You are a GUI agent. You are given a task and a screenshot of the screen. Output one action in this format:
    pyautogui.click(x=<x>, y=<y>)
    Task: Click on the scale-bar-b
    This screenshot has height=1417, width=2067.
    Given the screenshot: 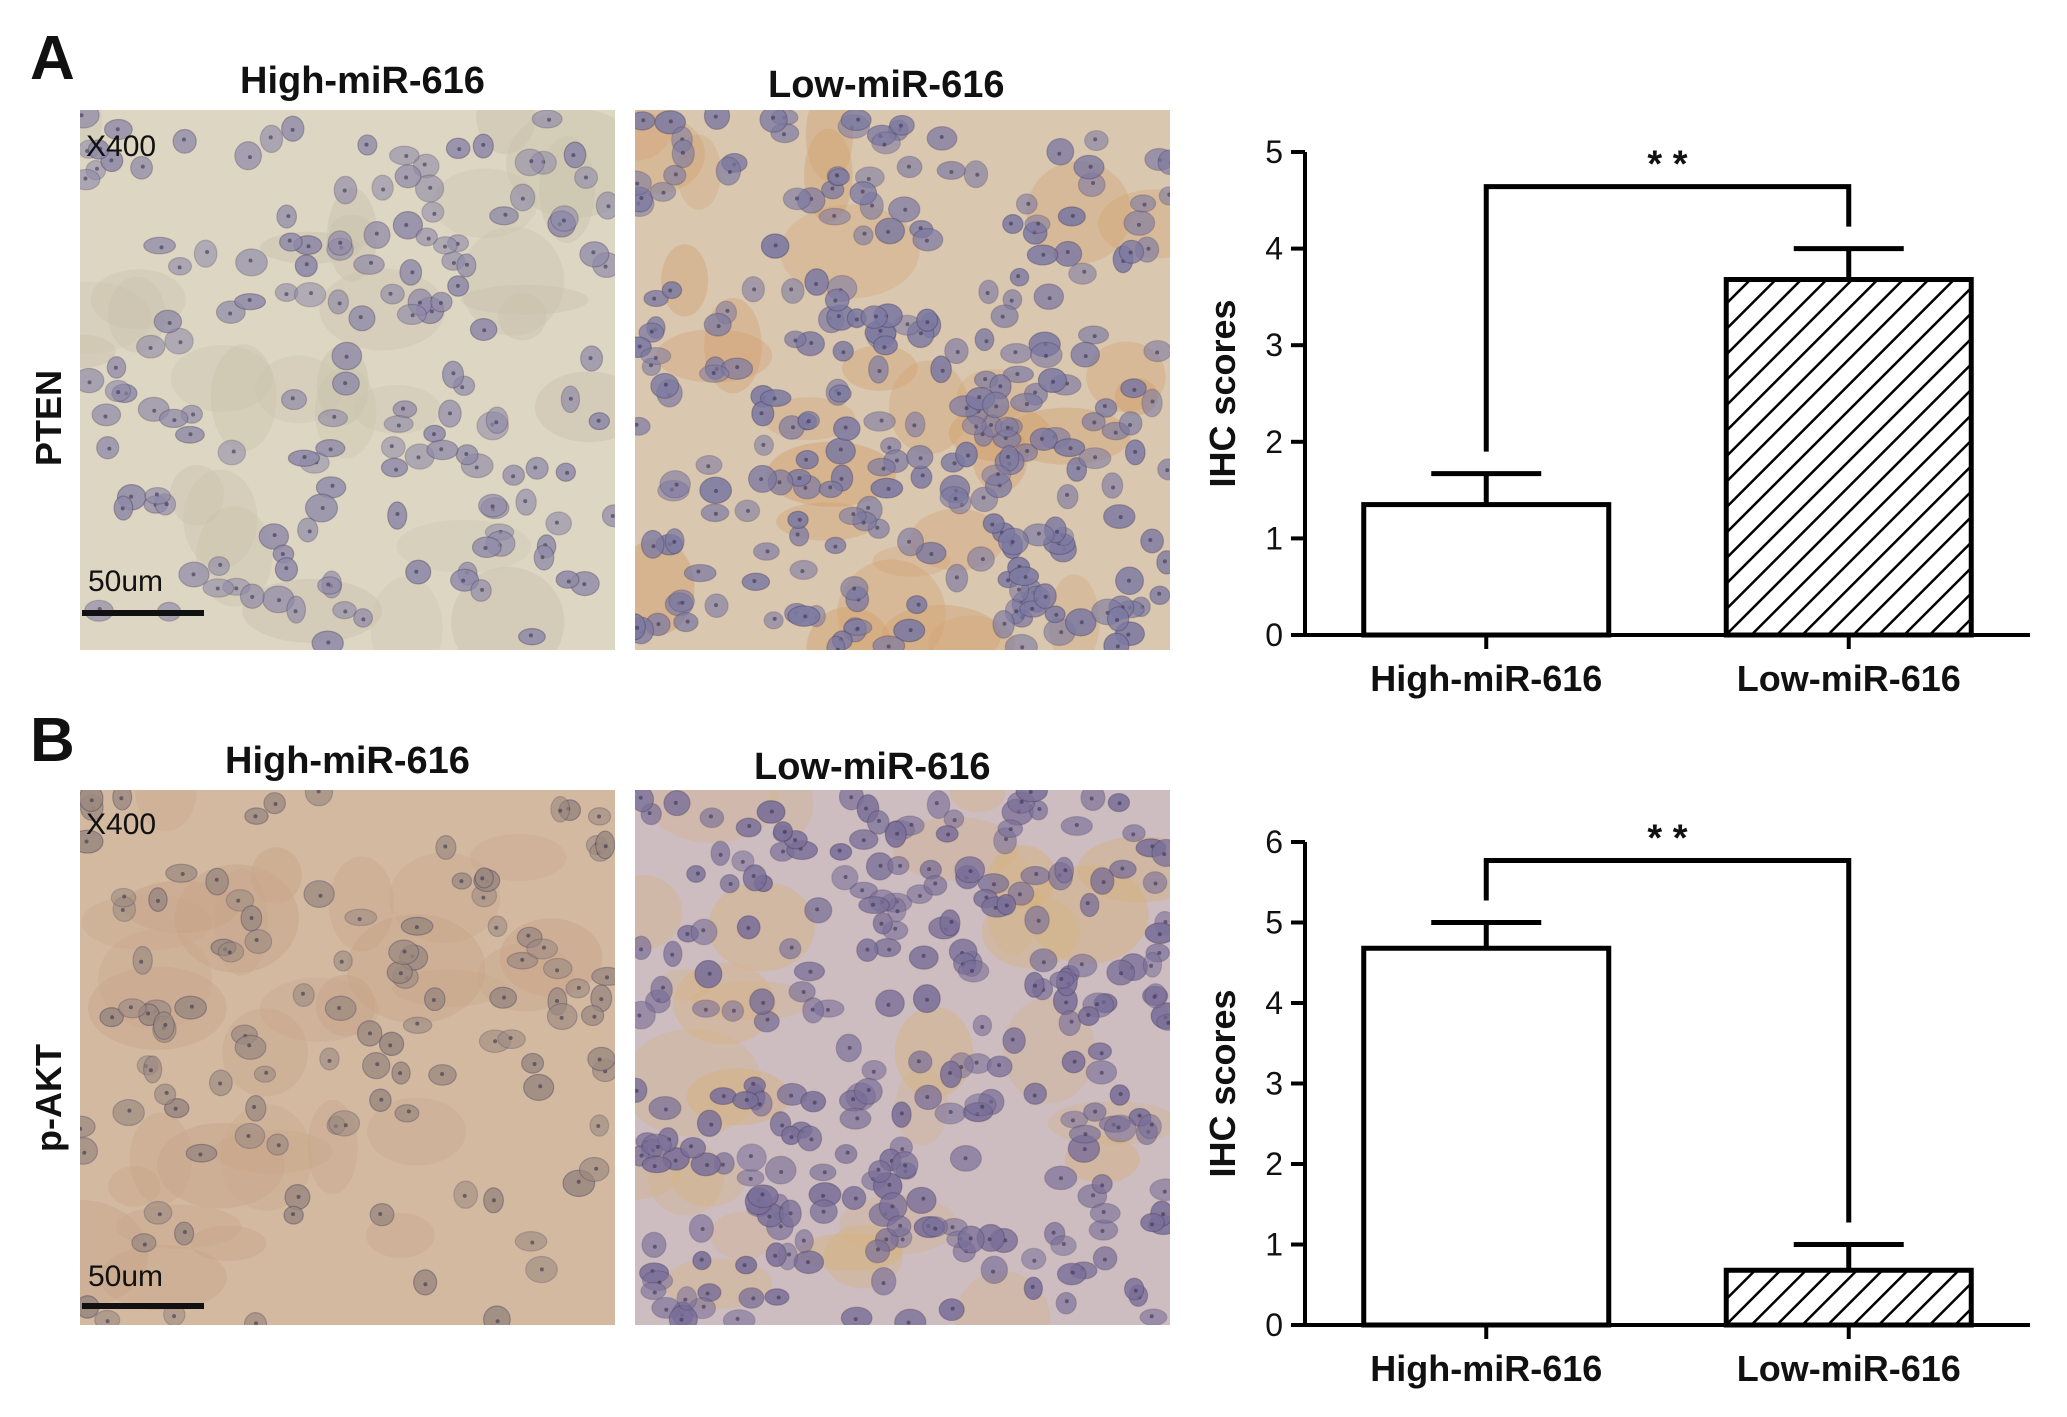 What is the action you would take?
    pyautogui.click(x=143, y=1306)
    